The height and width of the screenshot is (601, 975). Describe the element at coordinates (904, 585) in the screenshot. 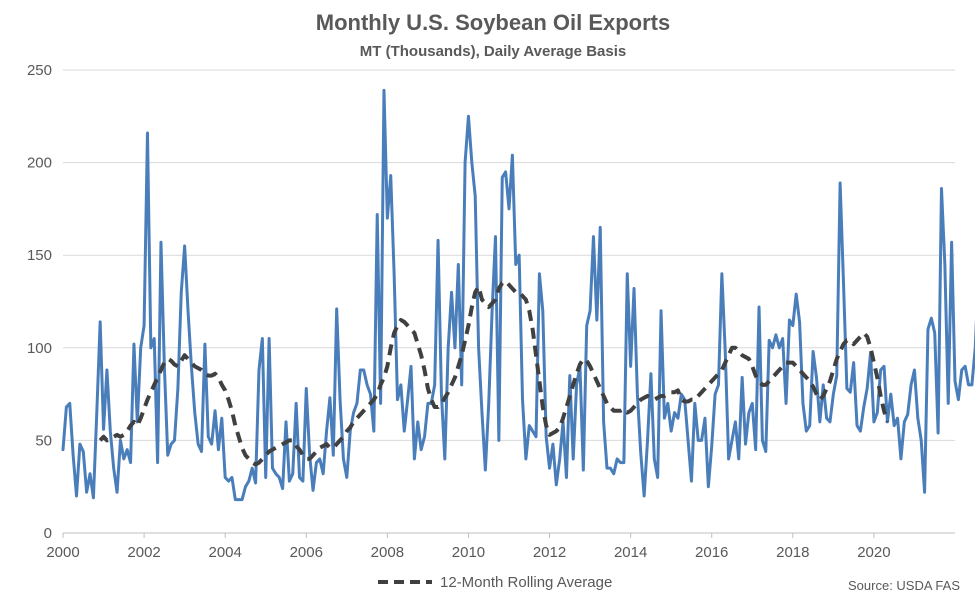

I see `source-note: Source: USDA FAS` at that location.